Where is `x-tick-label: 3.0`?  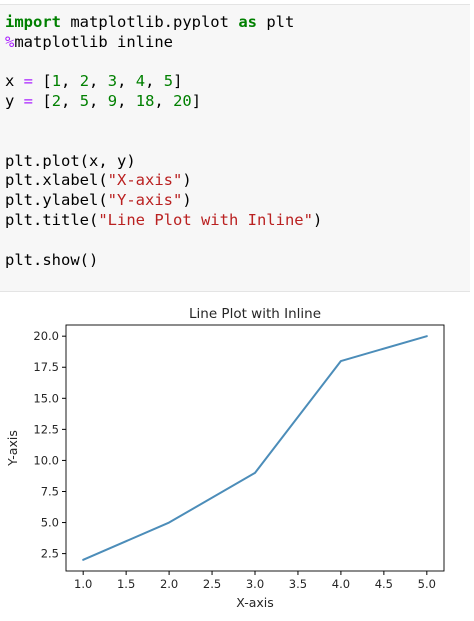
x-tick-label: 3.0 is located at coordinates (255, 584).